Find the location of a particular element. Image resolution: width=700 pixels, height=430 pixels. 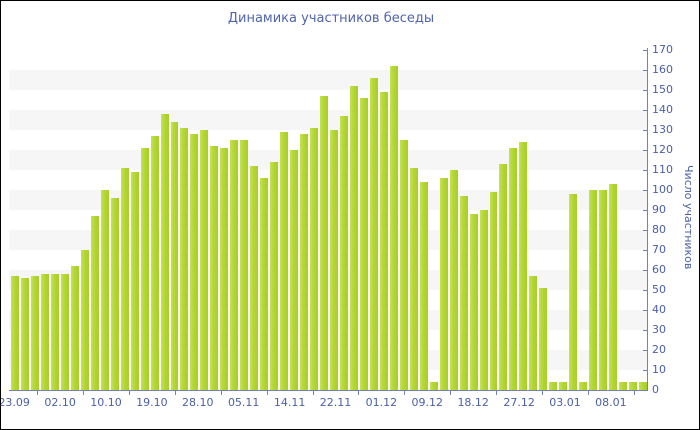

y-tick-label: 90 is located at coordinates (659, 209).